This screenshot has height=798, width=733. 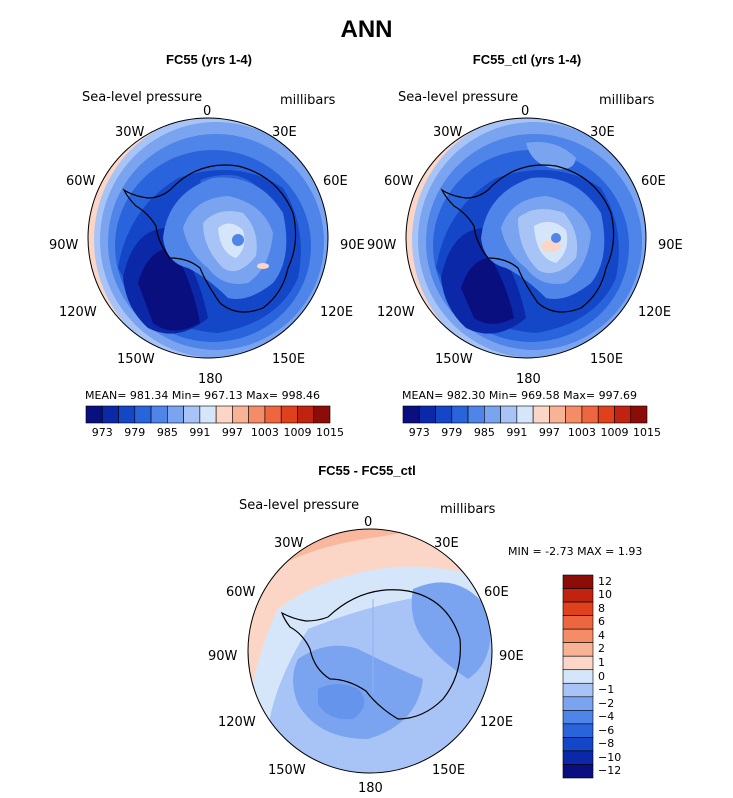 I want to click on panel2-variable: Sea-level pressure, so click(x=458, y=97).